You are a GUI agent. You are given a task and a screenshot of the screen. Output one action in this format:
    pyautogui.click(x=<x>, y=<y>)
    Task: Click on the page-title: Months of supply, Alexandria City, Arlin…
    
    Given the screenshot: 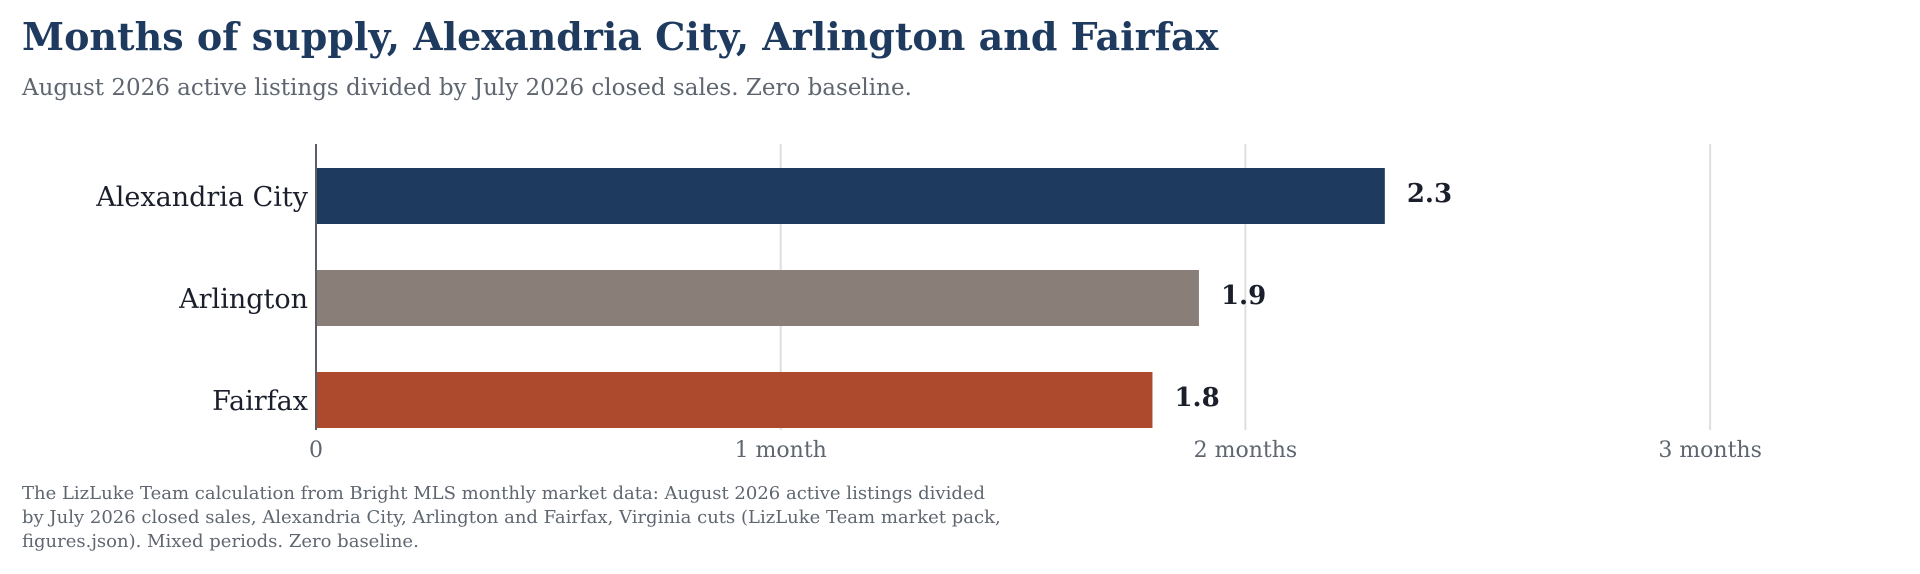 What is the action you would take?
    pyautogui.click(x=620, y=36)
    